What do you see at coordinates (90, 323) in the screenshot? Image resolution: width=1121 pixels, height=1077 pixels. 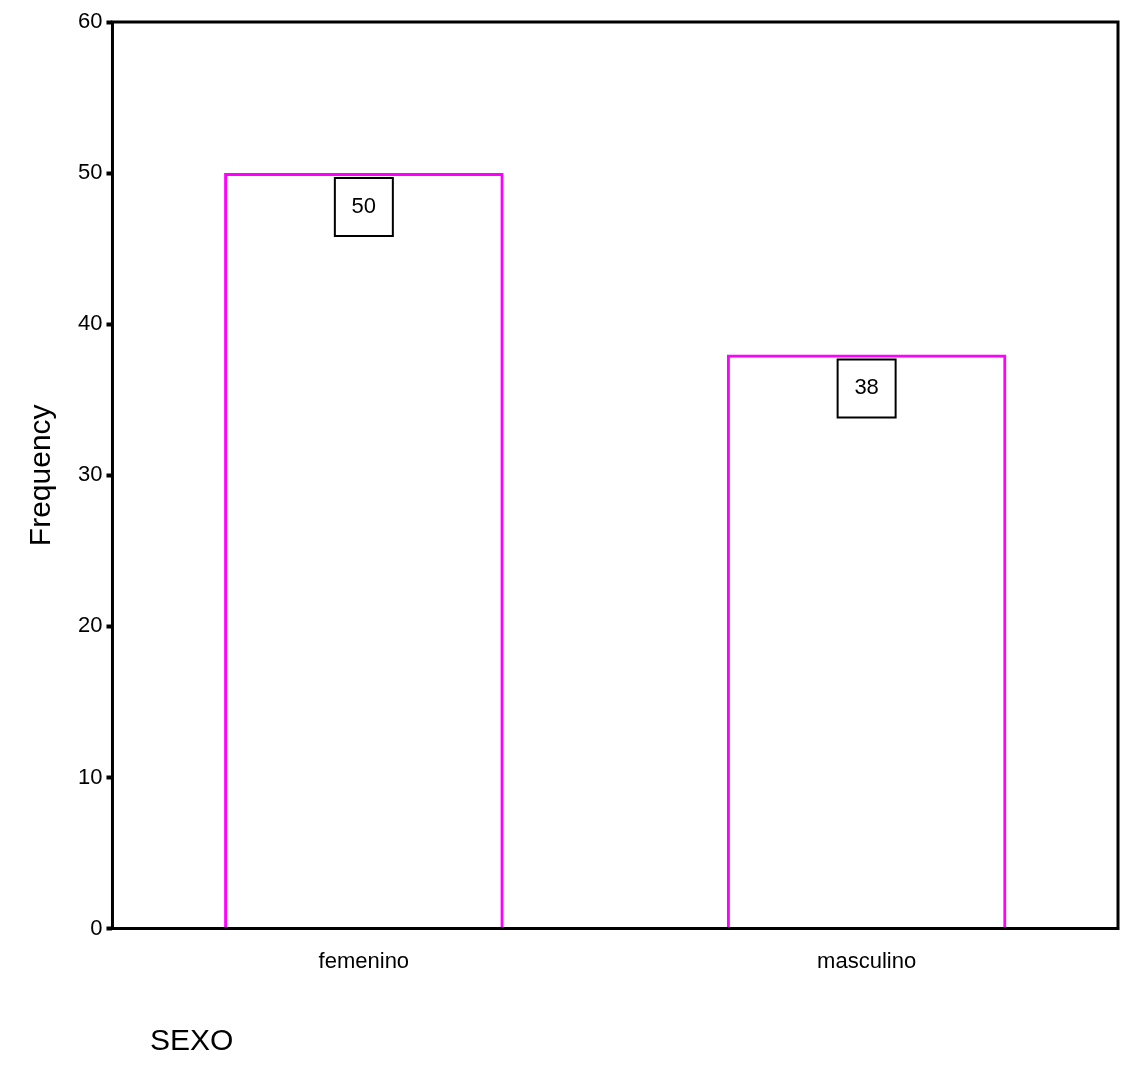 I see `y-tick-label: 40` at bounding box center [90, 323].